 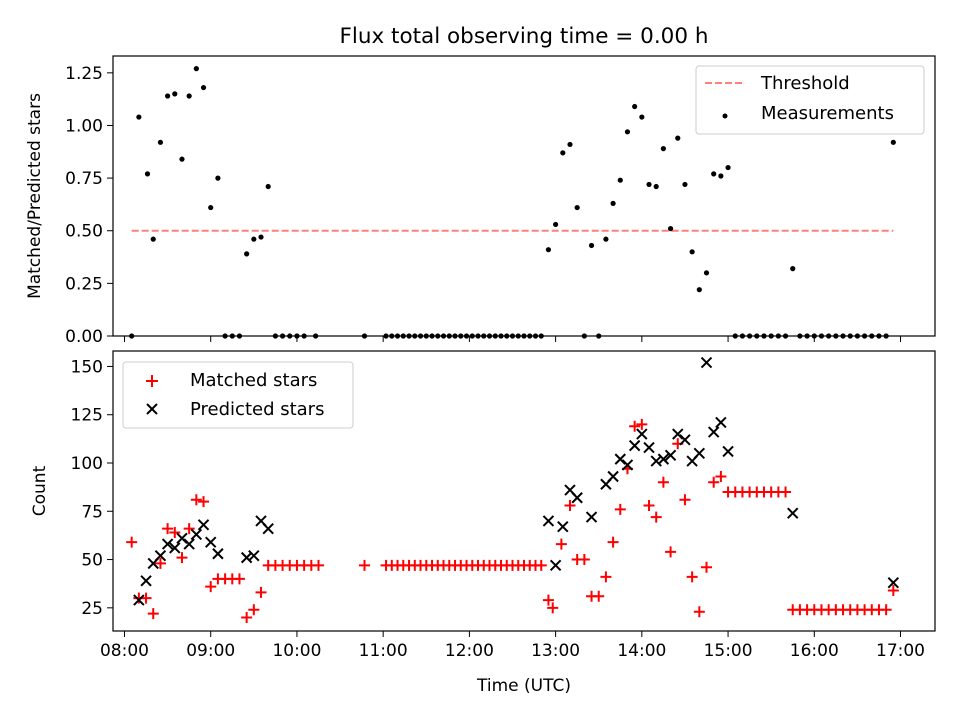 I want to click on count-legend: Matched stars Predicted stars, so click(x=238, y=395).